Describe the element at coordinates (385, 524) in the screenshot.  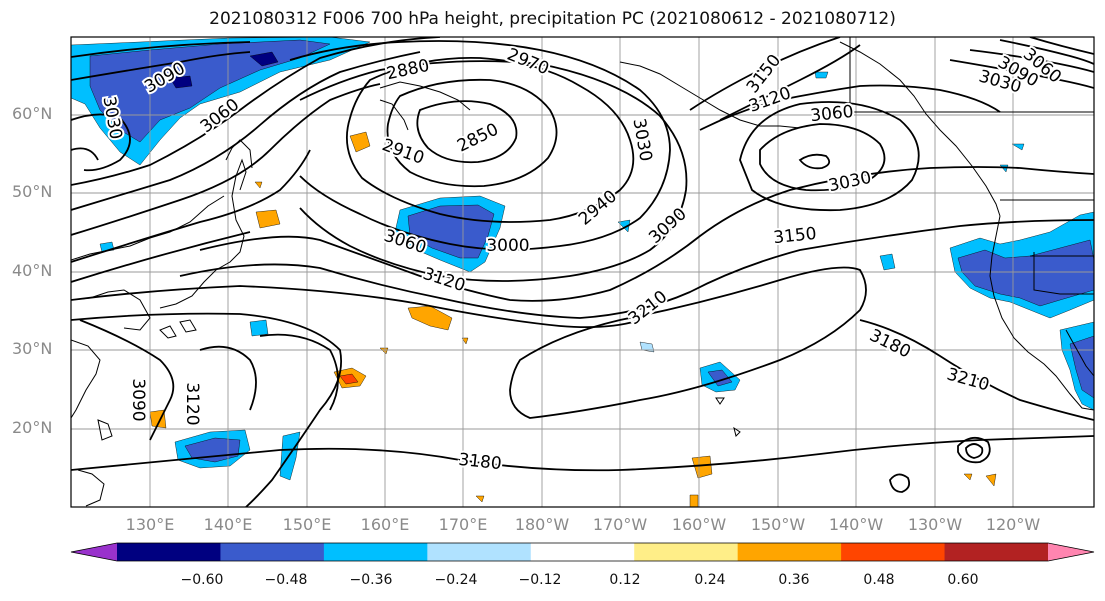
I see `lon-label: 160°E` at that location.